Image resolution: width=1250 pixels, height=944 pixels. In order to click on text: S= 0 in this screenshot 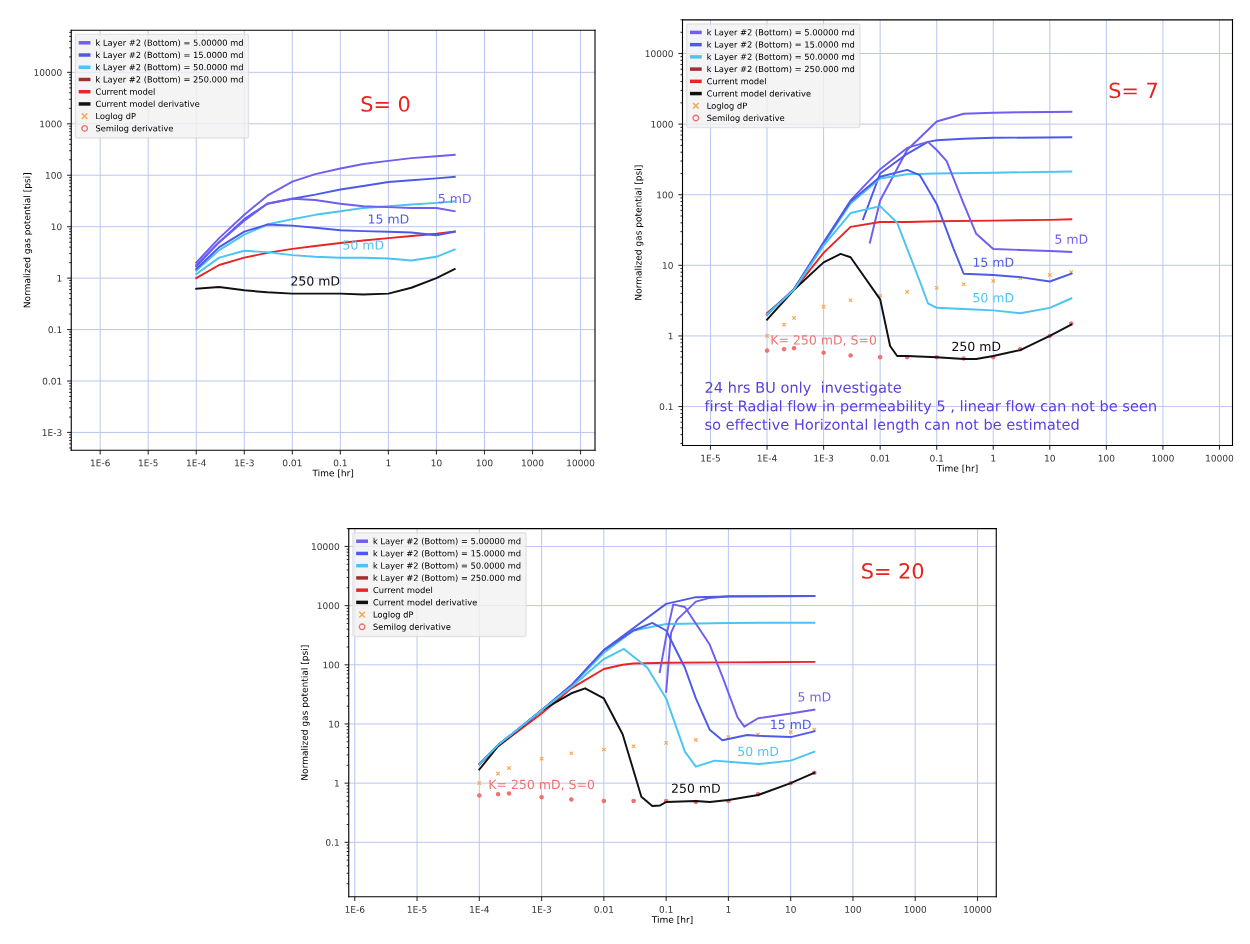, I will do `click(385, 104)`.